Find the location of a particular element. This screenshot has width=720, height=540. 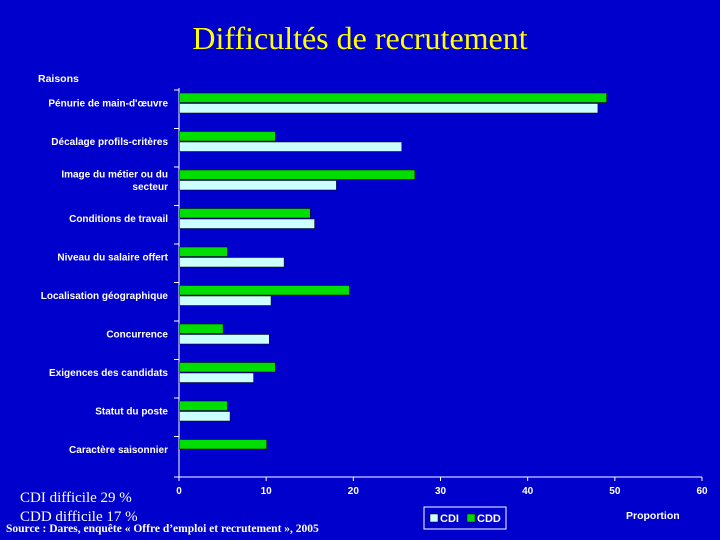

x-tick-label: 50 is located at coordinates (615, 491).